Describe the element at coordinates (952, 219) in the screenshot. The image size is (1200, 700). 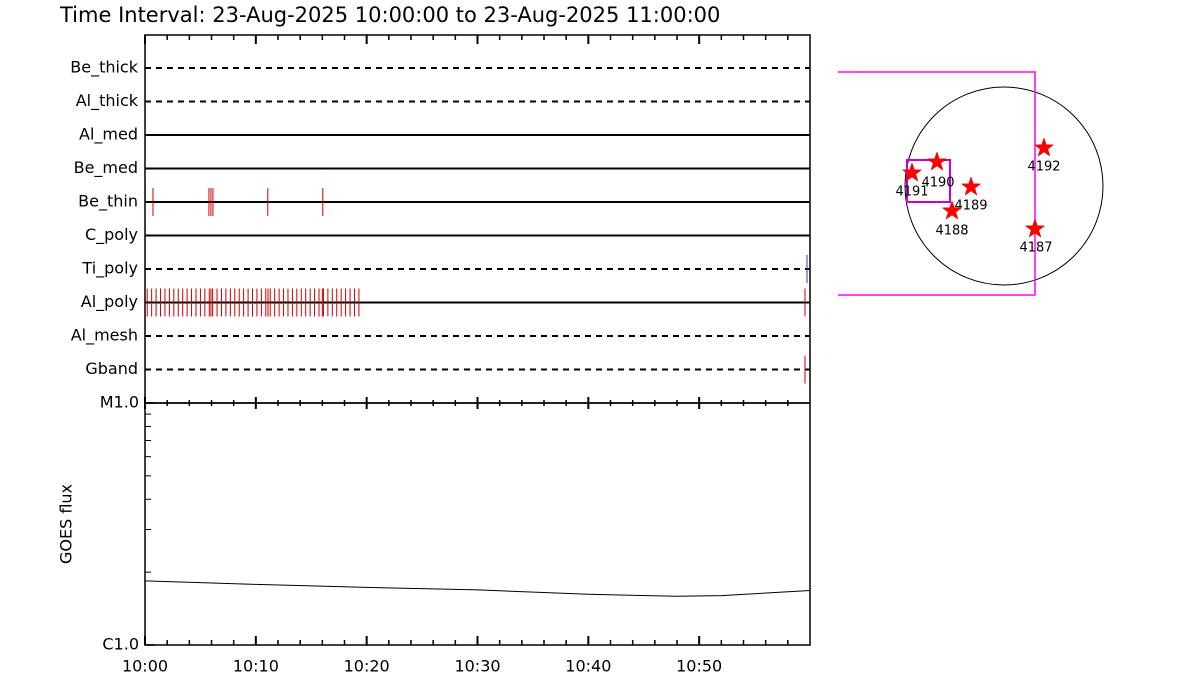
I see `region: 4188` at that location.